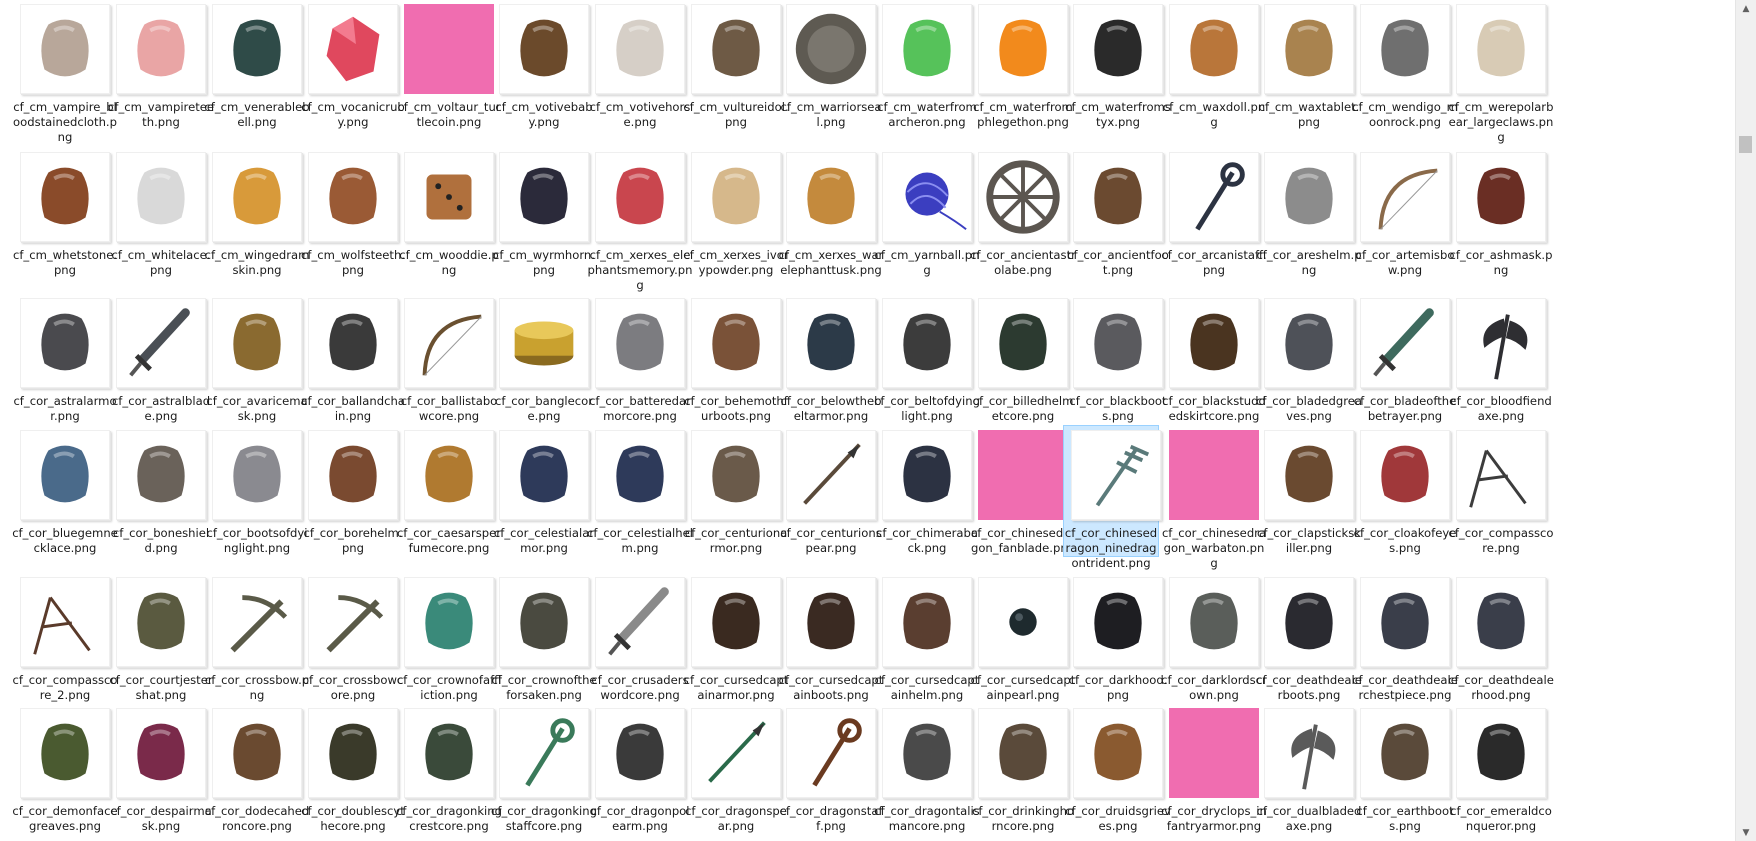 This screenshot has height=841, width=1756. I want to click on file-item: cf_cor_deathdealerboots.png, so click(1309, 639).